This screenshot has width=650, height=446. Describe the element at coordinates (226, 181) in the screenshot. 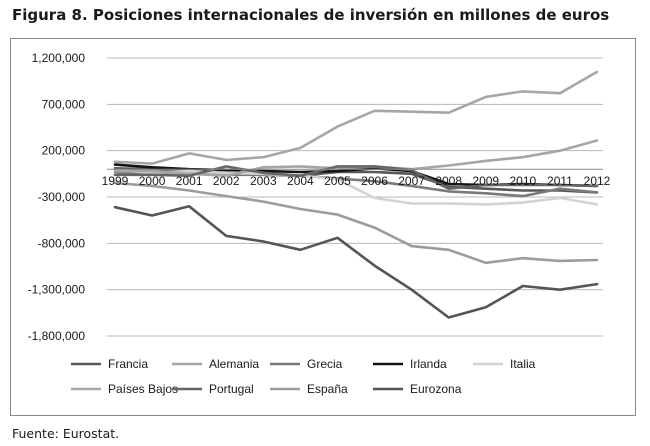

I see `x-tick-label: 2002` at that location.